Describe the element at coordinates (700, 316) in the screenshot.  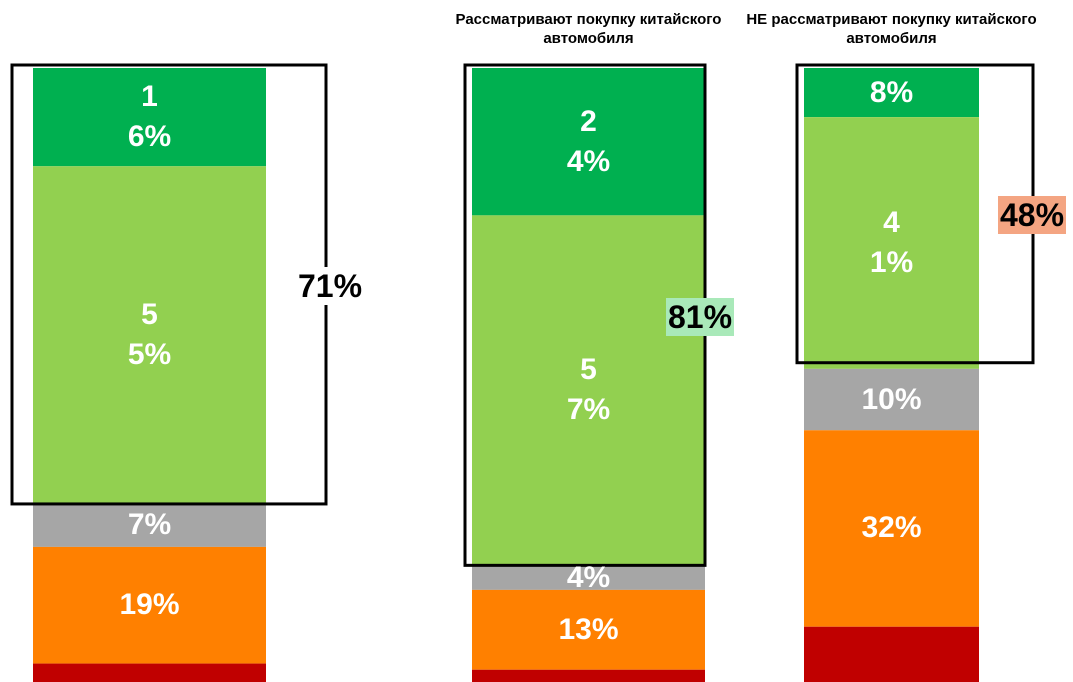
I see `total-label: 81%` at that location.